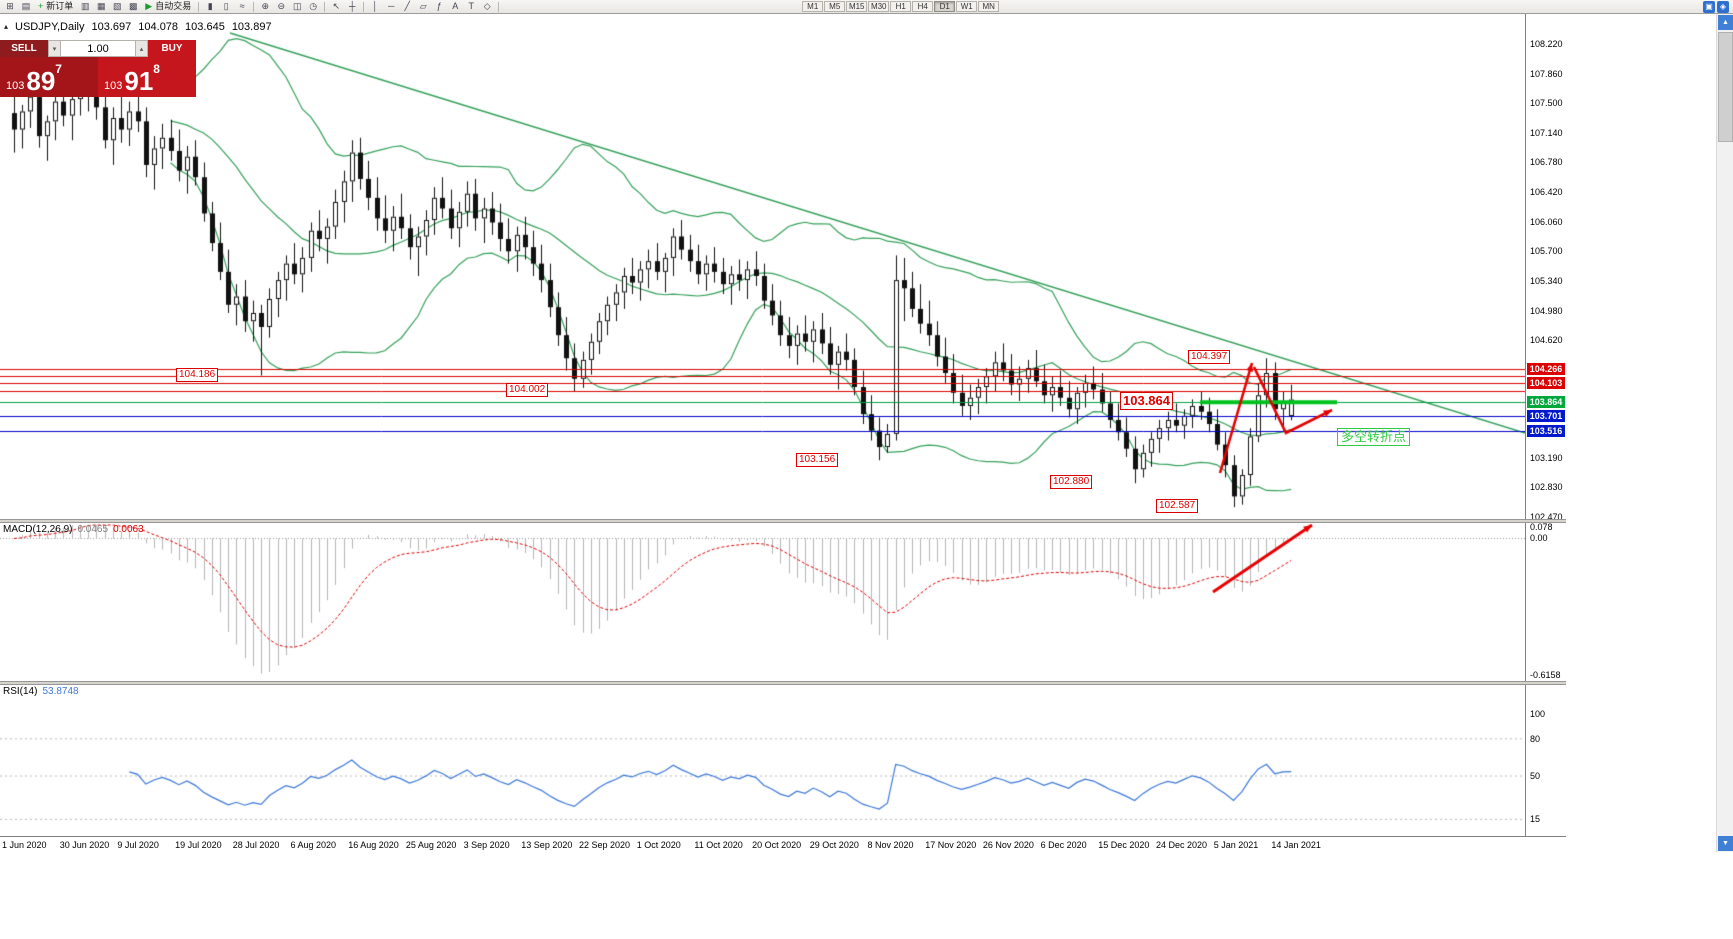 The image size is (1733, 939). What do you see at coordinates (1535, 738) in the screenshot?
I see `axis-label: 80` at bounding box center [1535, 738].